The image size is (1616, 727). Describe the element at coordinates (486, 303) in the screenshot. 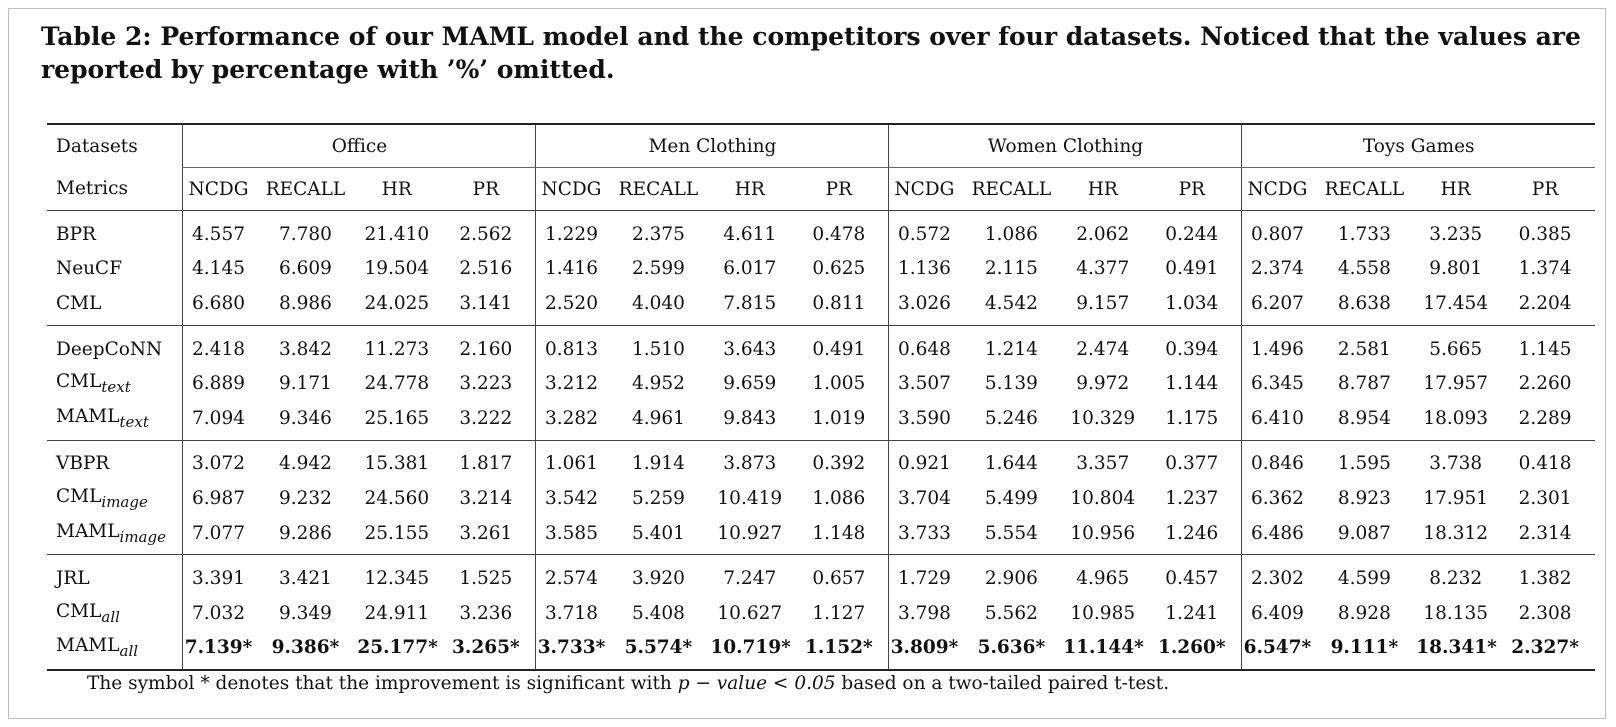

I see `metric-value: 3.141` at that location.